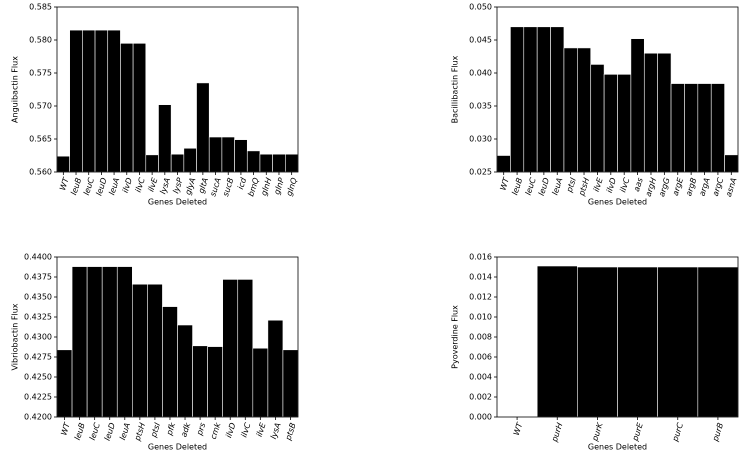 Image resolution: width=747 pixels, height=455 pixels. What do you see at coordinates (185, 429) in the screenshot?
I see `x-tick-label: adk` at bounding box center [185, 429].